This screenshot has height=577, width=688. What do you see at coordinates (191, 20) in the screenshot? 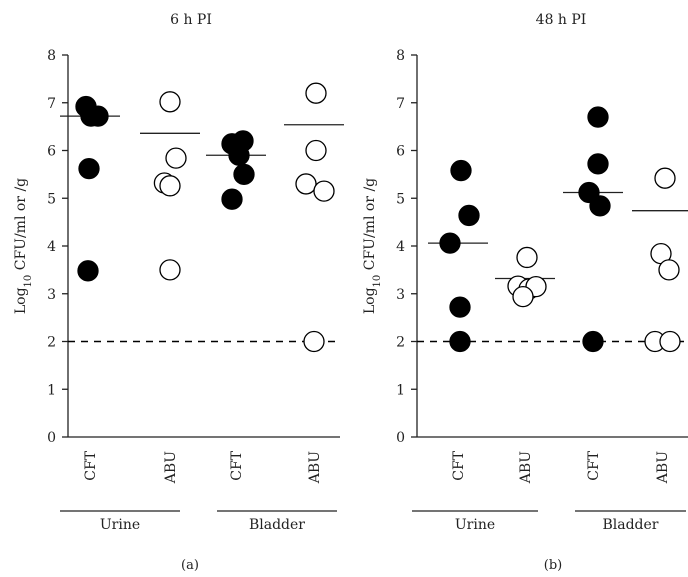
I see `chart-title: 6 h PI` at bounding box center [191, 20].